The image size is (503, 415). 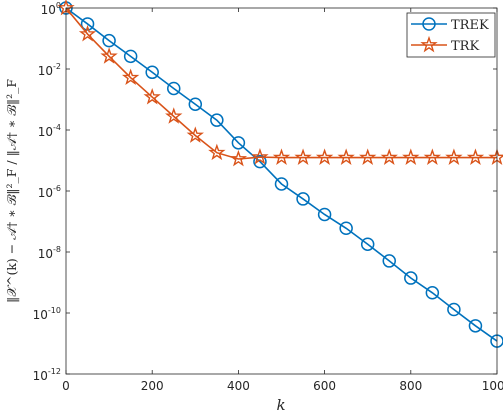 I want to click on x-tick-label: 400, so click(x=238, y=386).